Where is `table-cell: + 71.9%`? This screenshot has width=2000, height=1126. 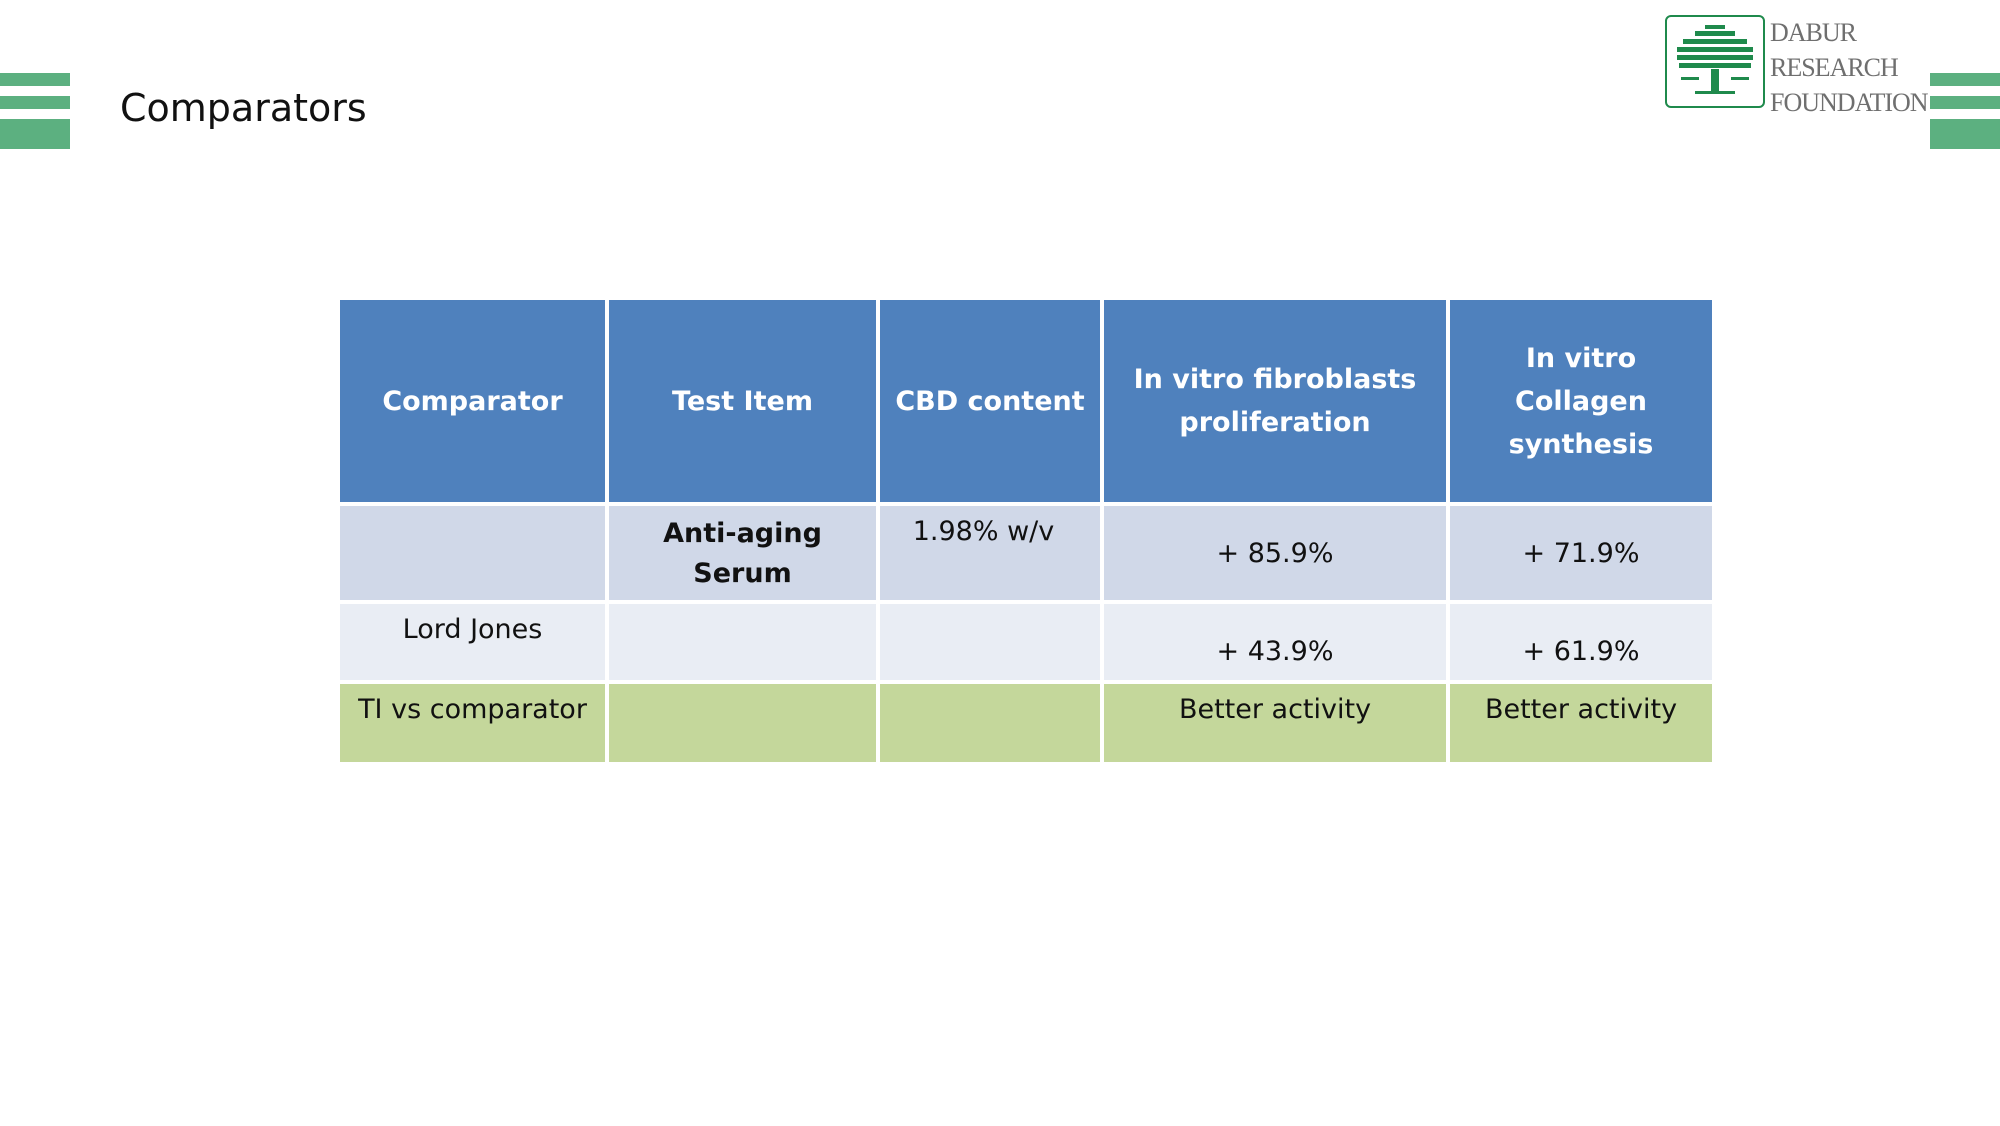
table-cell: + 71.9% is located at coordinates (1581, 555).